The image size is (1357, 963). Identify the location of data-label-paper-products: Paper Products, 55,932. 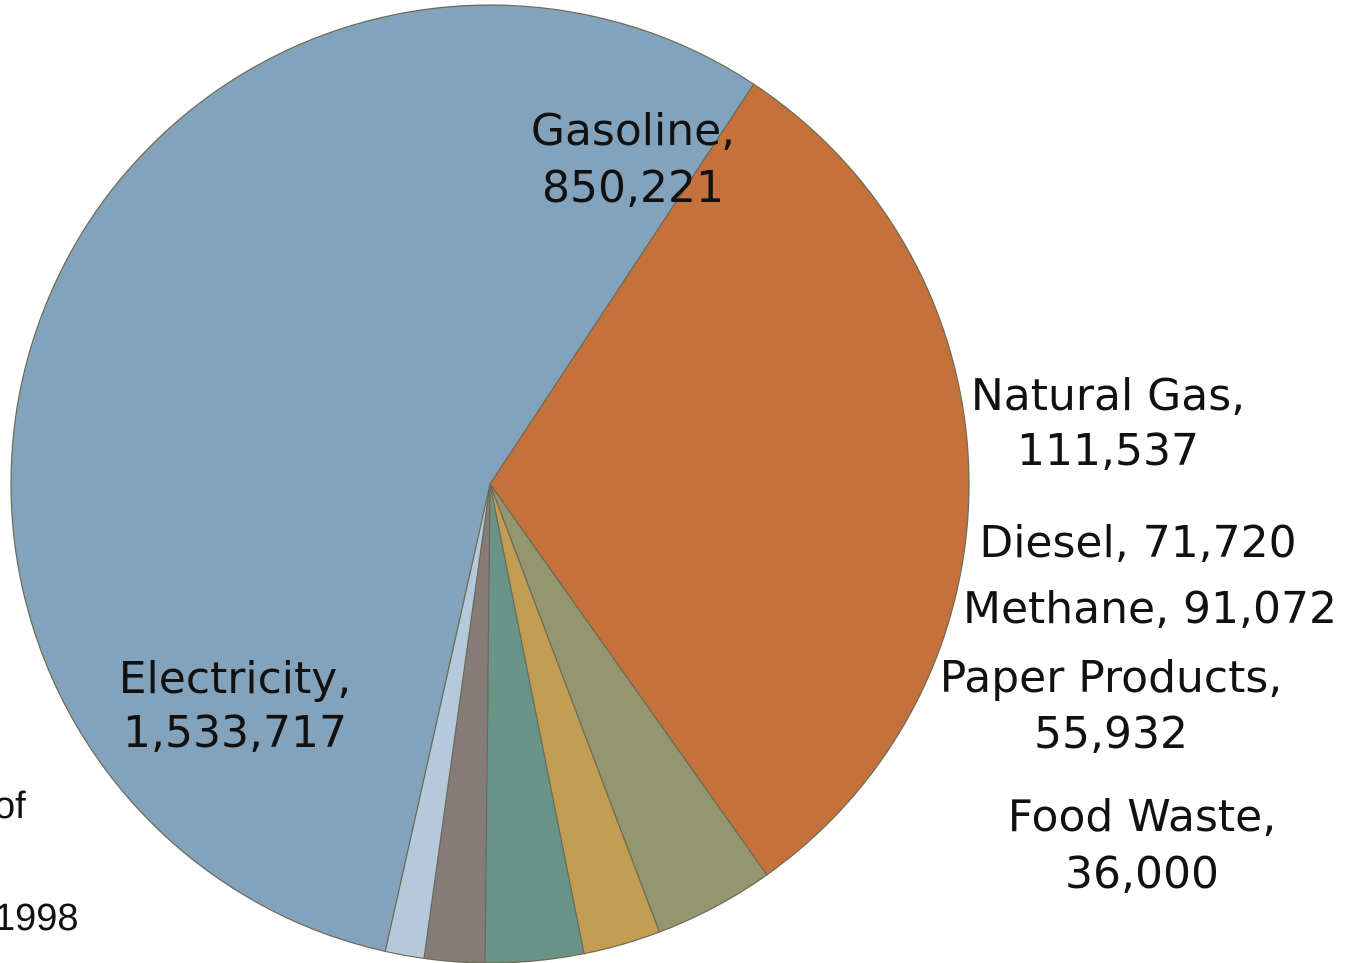
(1111, 705).